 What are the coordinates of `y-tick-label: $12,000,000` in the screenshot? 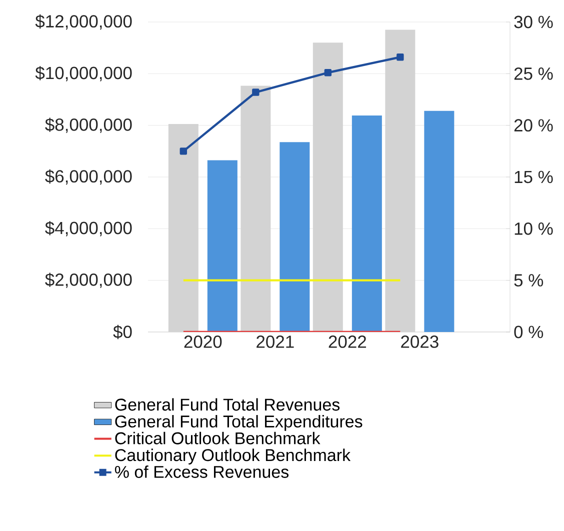 It's located at (83, 22).